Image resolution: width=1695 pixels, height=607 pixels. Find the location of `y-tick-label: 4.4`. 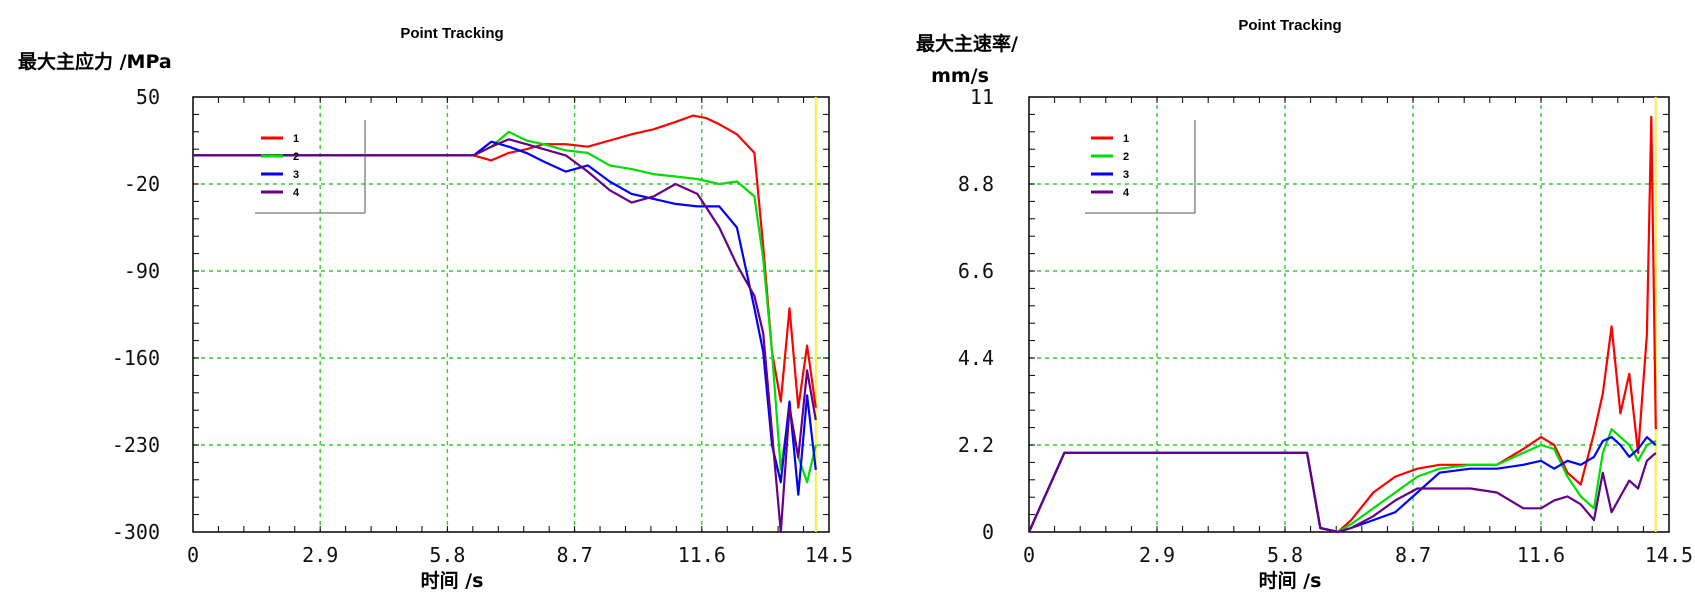

y-tick-label: 4.4 is located at coordinates (976, 358).